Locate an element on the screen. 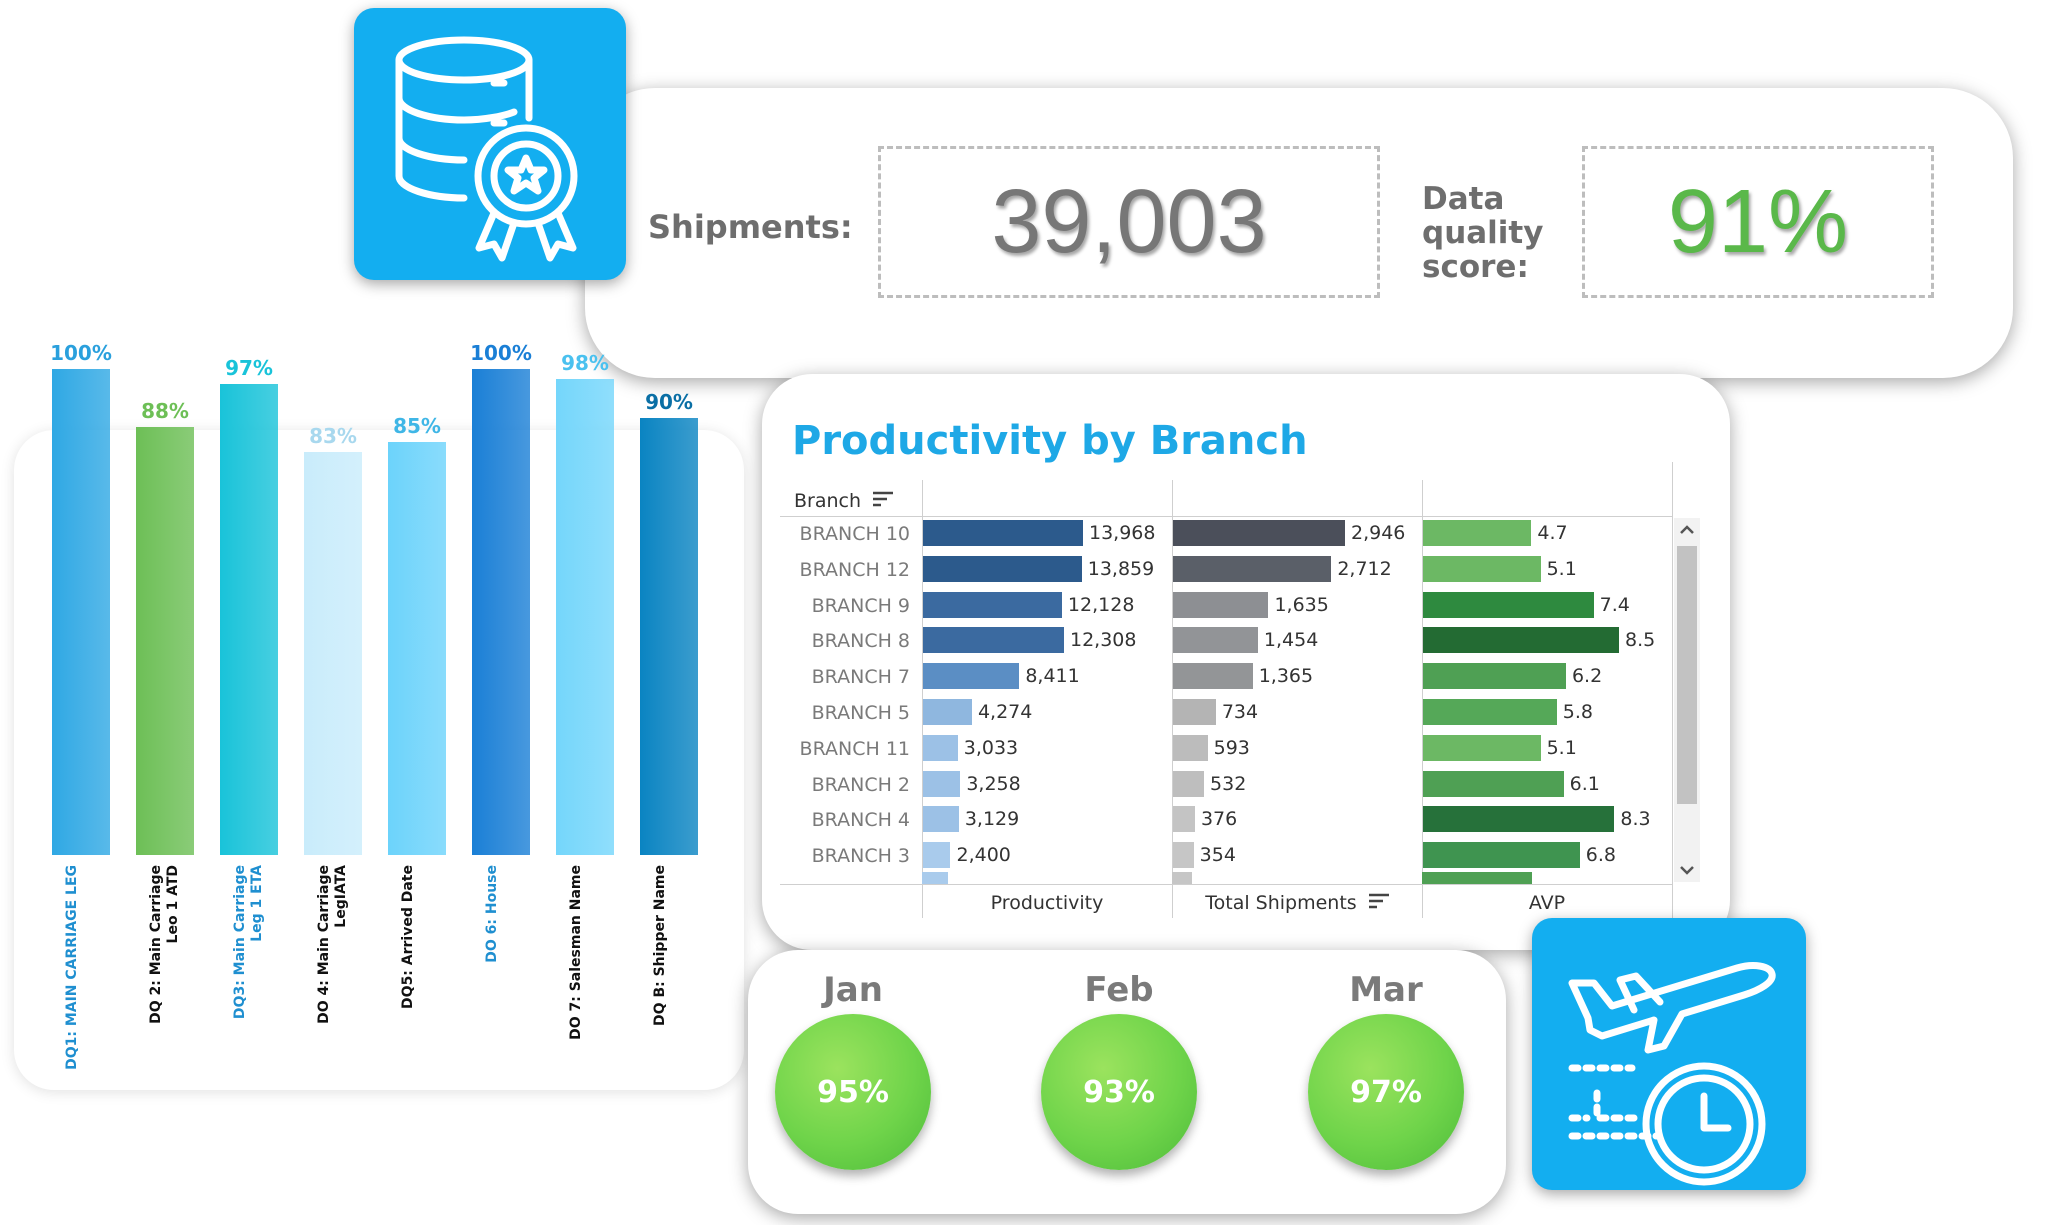 This screenshot has width=2048, height=1225. branch-bar-value: 13,968 is located at coordinates (1122, 533).